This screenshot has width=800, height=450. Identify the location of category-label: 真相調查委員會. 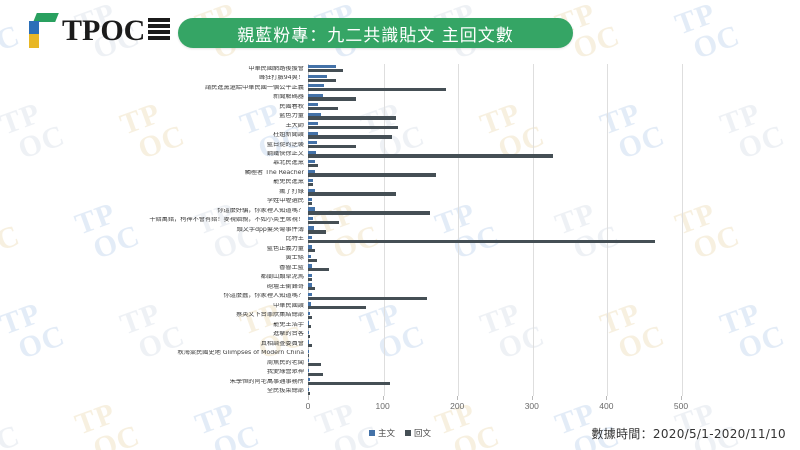
(282, 343).